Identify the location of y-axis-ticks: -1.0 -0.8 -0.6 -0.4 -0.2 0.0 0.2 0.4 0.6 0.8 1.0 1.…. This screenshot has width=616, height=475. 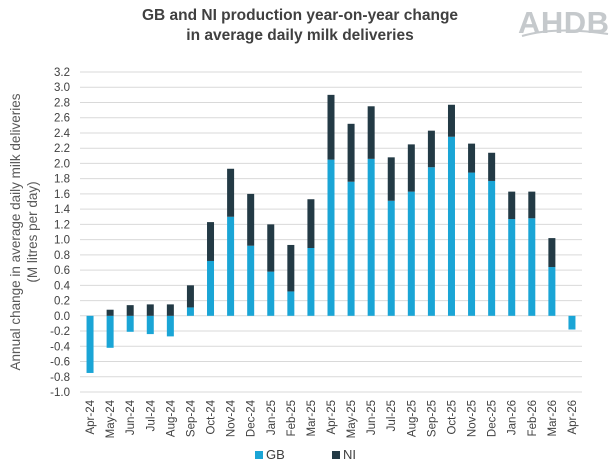
(60, 233).